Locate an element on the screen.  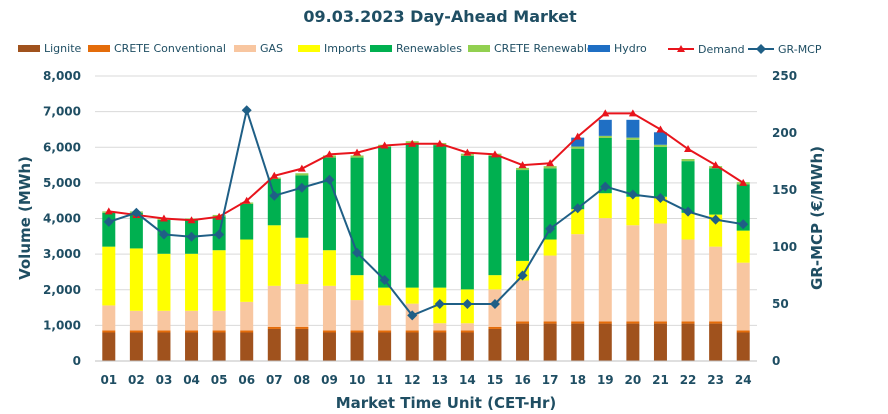
x-tick-label: 06 is located at coordinates (246, 380).